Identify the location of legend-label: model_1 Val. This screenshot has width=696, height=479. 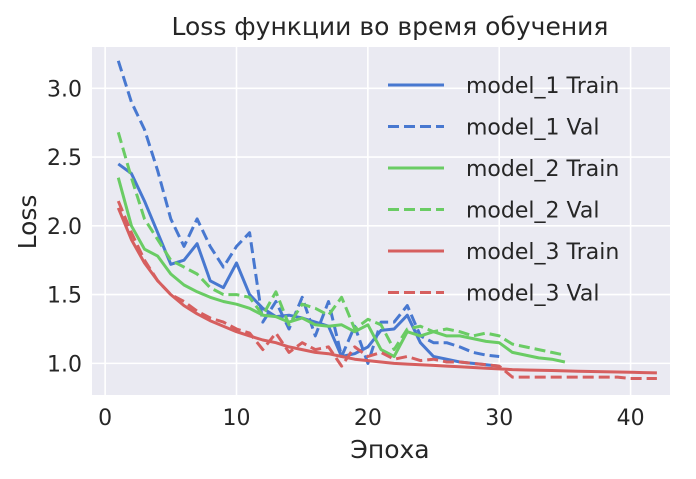
(532, 128).